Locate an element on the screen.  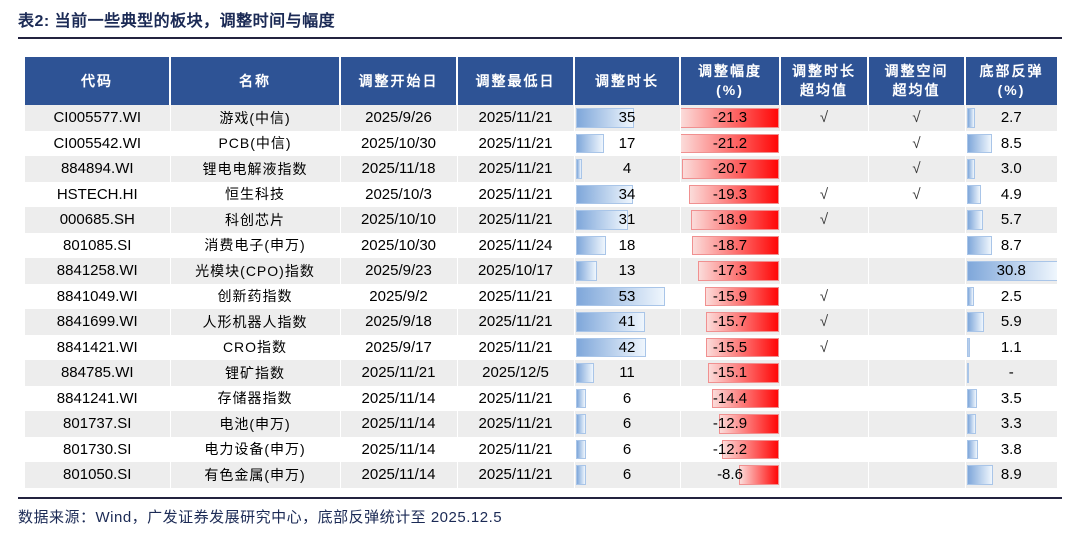
low-date-cell: 2025/11/24 is located at coordinates (516, 245).